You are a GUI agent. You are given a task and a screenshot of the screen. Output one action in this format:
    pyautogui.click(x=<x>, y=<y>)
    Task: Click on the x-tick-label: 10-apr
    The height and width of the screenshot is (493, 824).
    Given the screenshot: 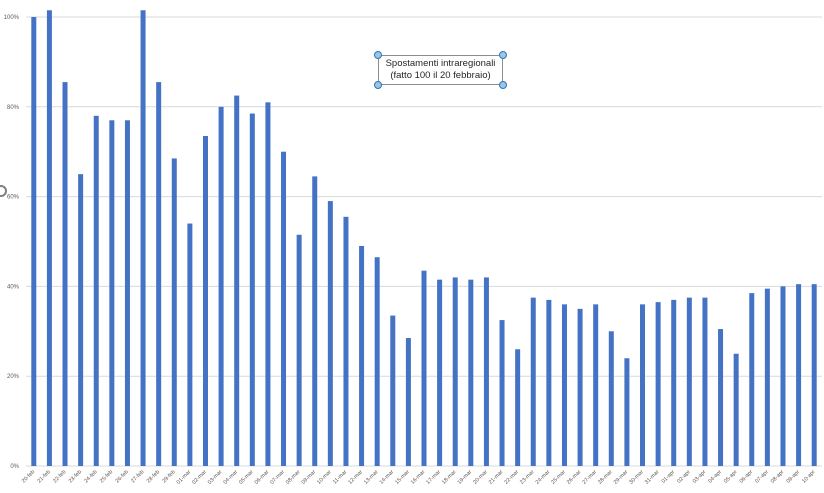 What is the action you would take?
    pyautogui.click(x=809, y=477)
    